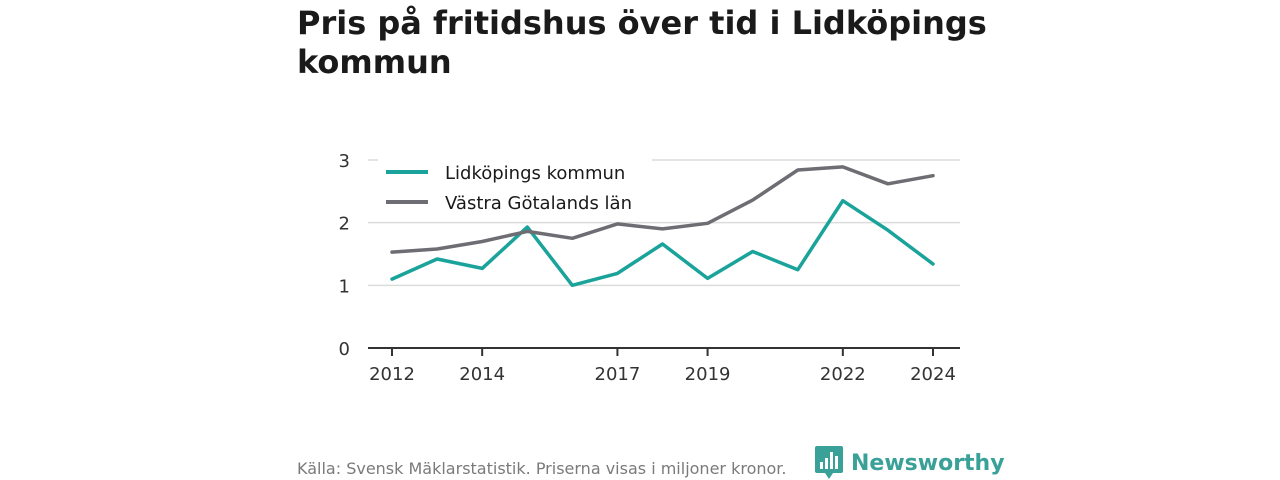 This screenshot has width=1280, height=480. I want to click on y-tick-label: 0, so click(344, 349).